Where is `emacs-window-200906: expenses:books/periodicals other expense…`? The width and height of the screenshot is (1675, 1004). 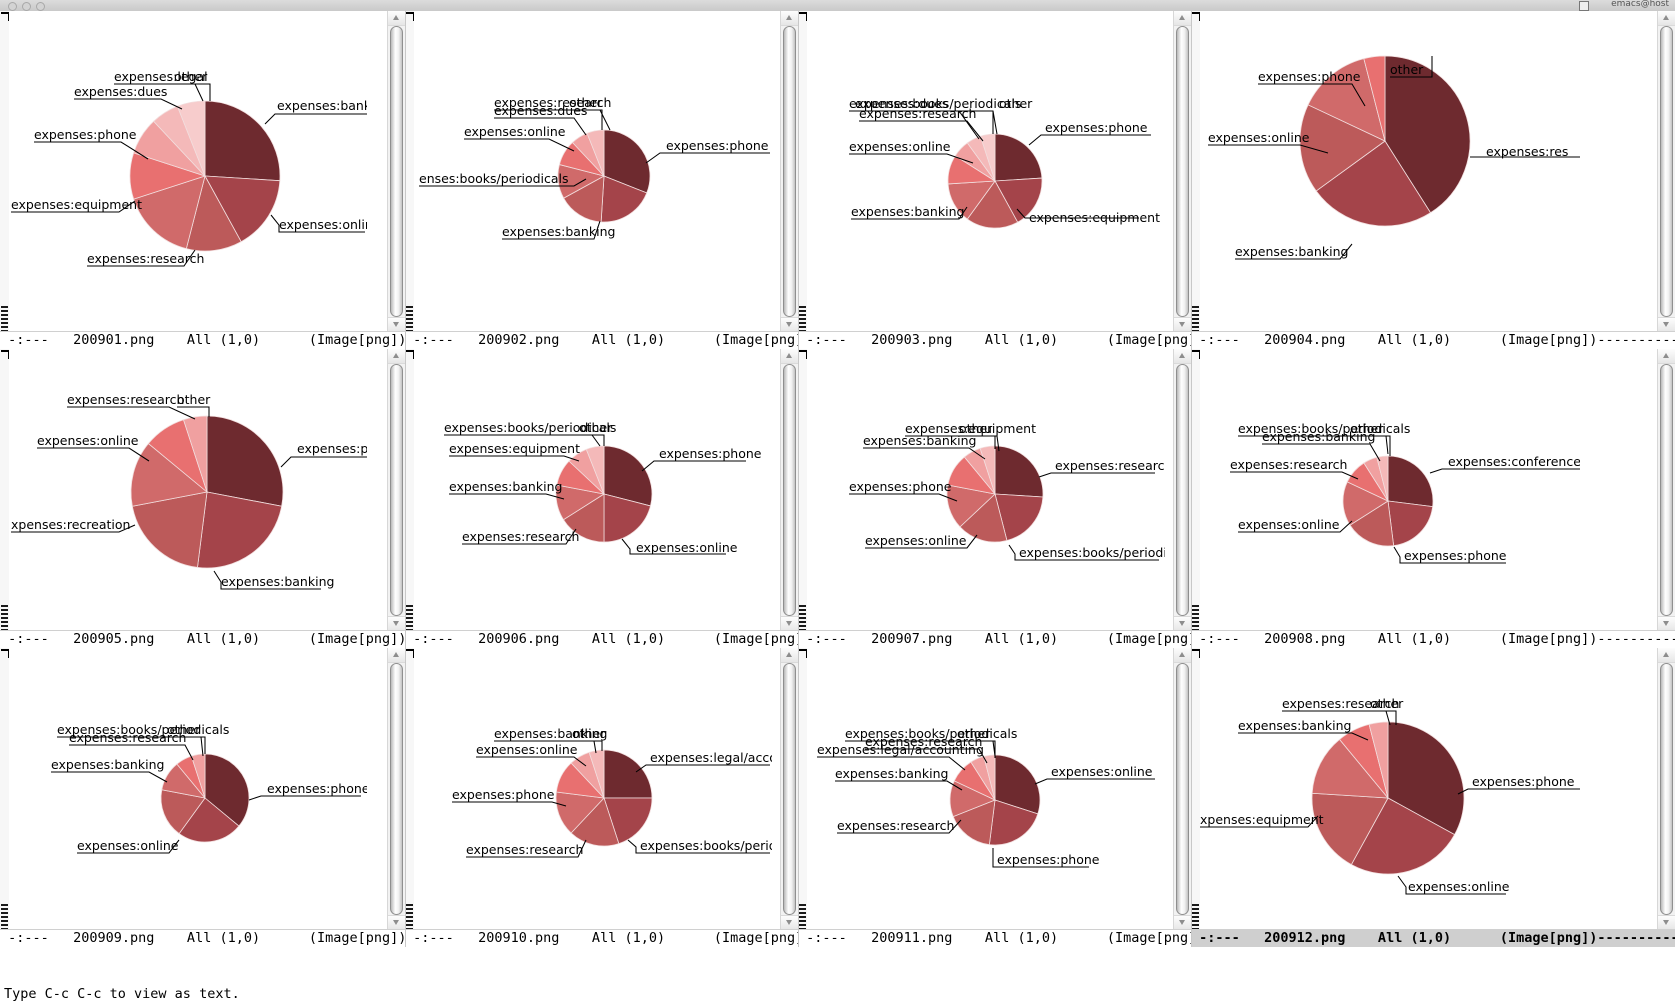
emacs-window-200906: expenses:books/periodicals other expense… is located at coordinates (601, 498).